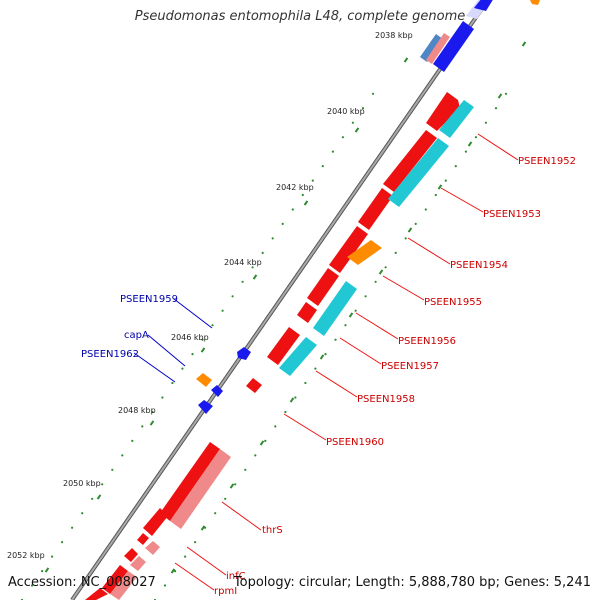 Image resolution: width=600 pixels, height=600 pixels. What do you see at coordinates (355, 442) in the screenshot?
I see `gene-label: PSEEN1960` at bounding box center [355, 442].